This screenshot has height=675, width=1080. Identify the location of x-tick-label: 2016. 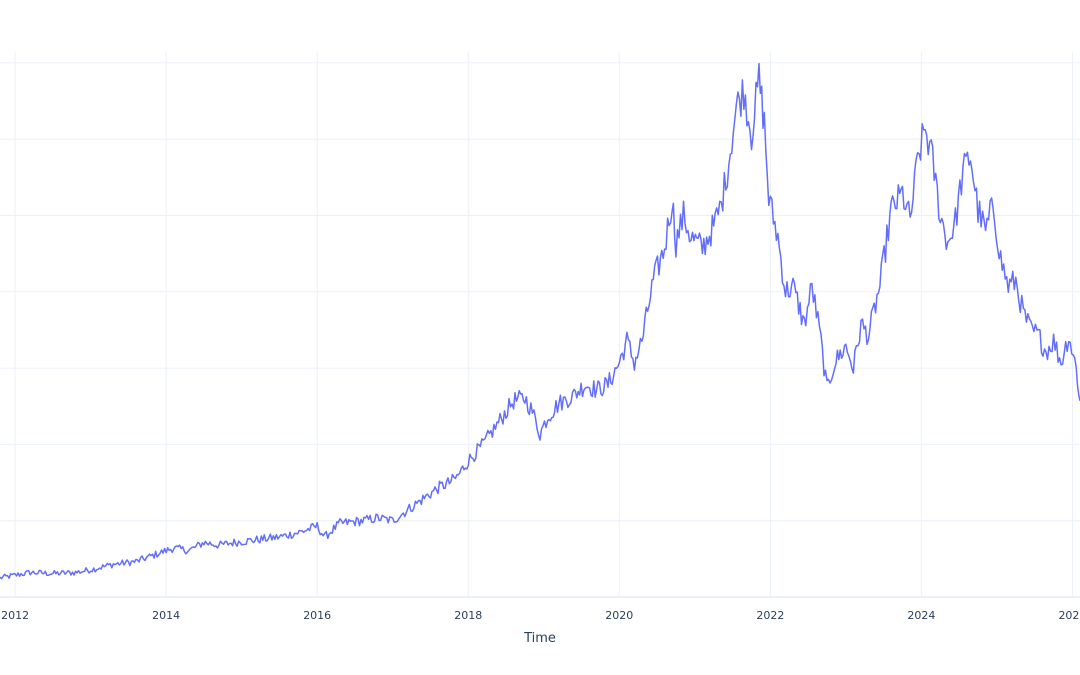
(317, 615).